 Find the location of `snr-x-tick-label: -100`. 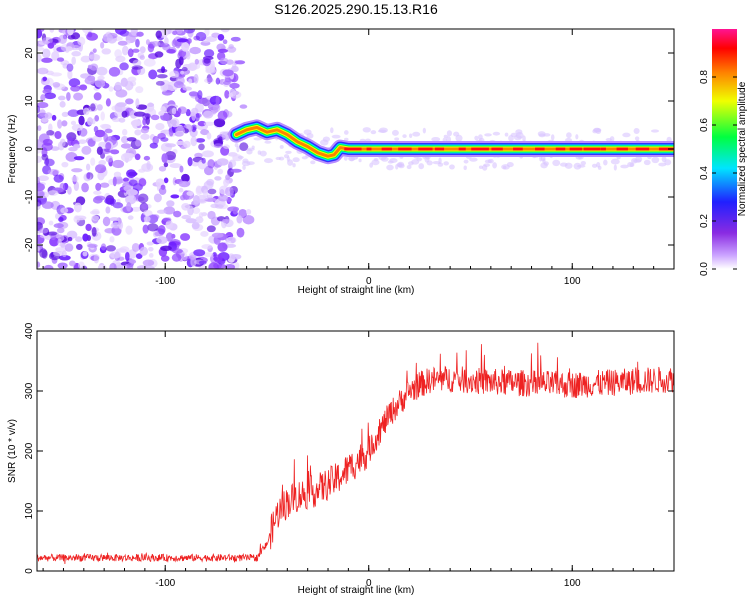

snr-x-tick-label: -100 is located at coordinates (165, 583).